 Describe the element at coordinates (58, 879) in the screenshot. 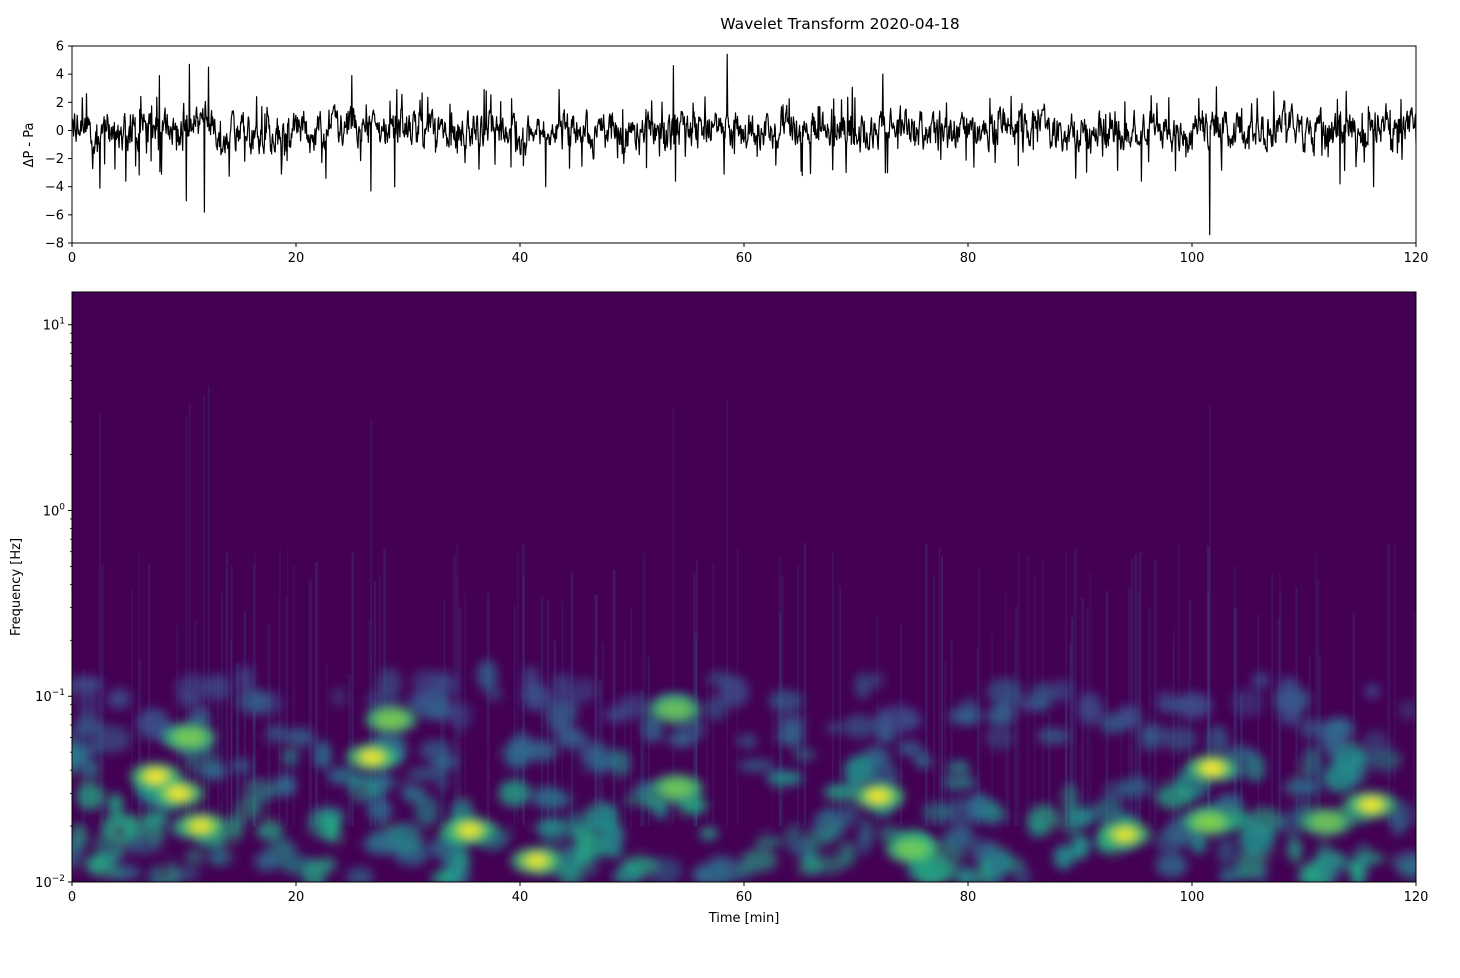

I see `scalogram-y-tick-exponent: −2` at that location.